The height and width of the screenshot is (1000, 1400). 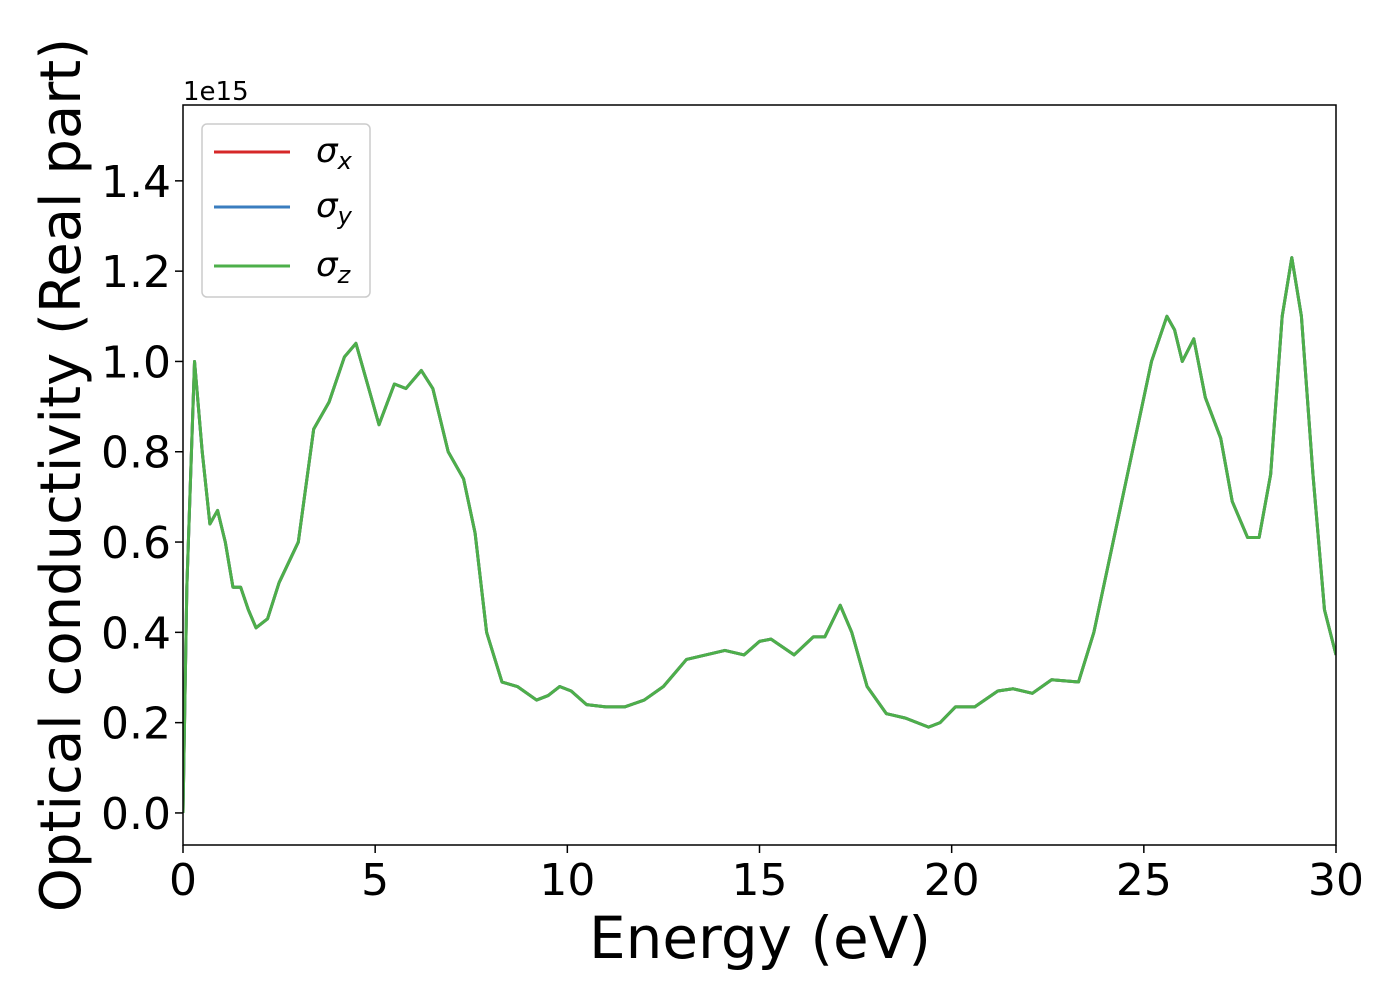 What do you see at coordinates (136, 182) in the screenshot?
I see `y-tick-label: 1.4` at bounding box center [136, 182].